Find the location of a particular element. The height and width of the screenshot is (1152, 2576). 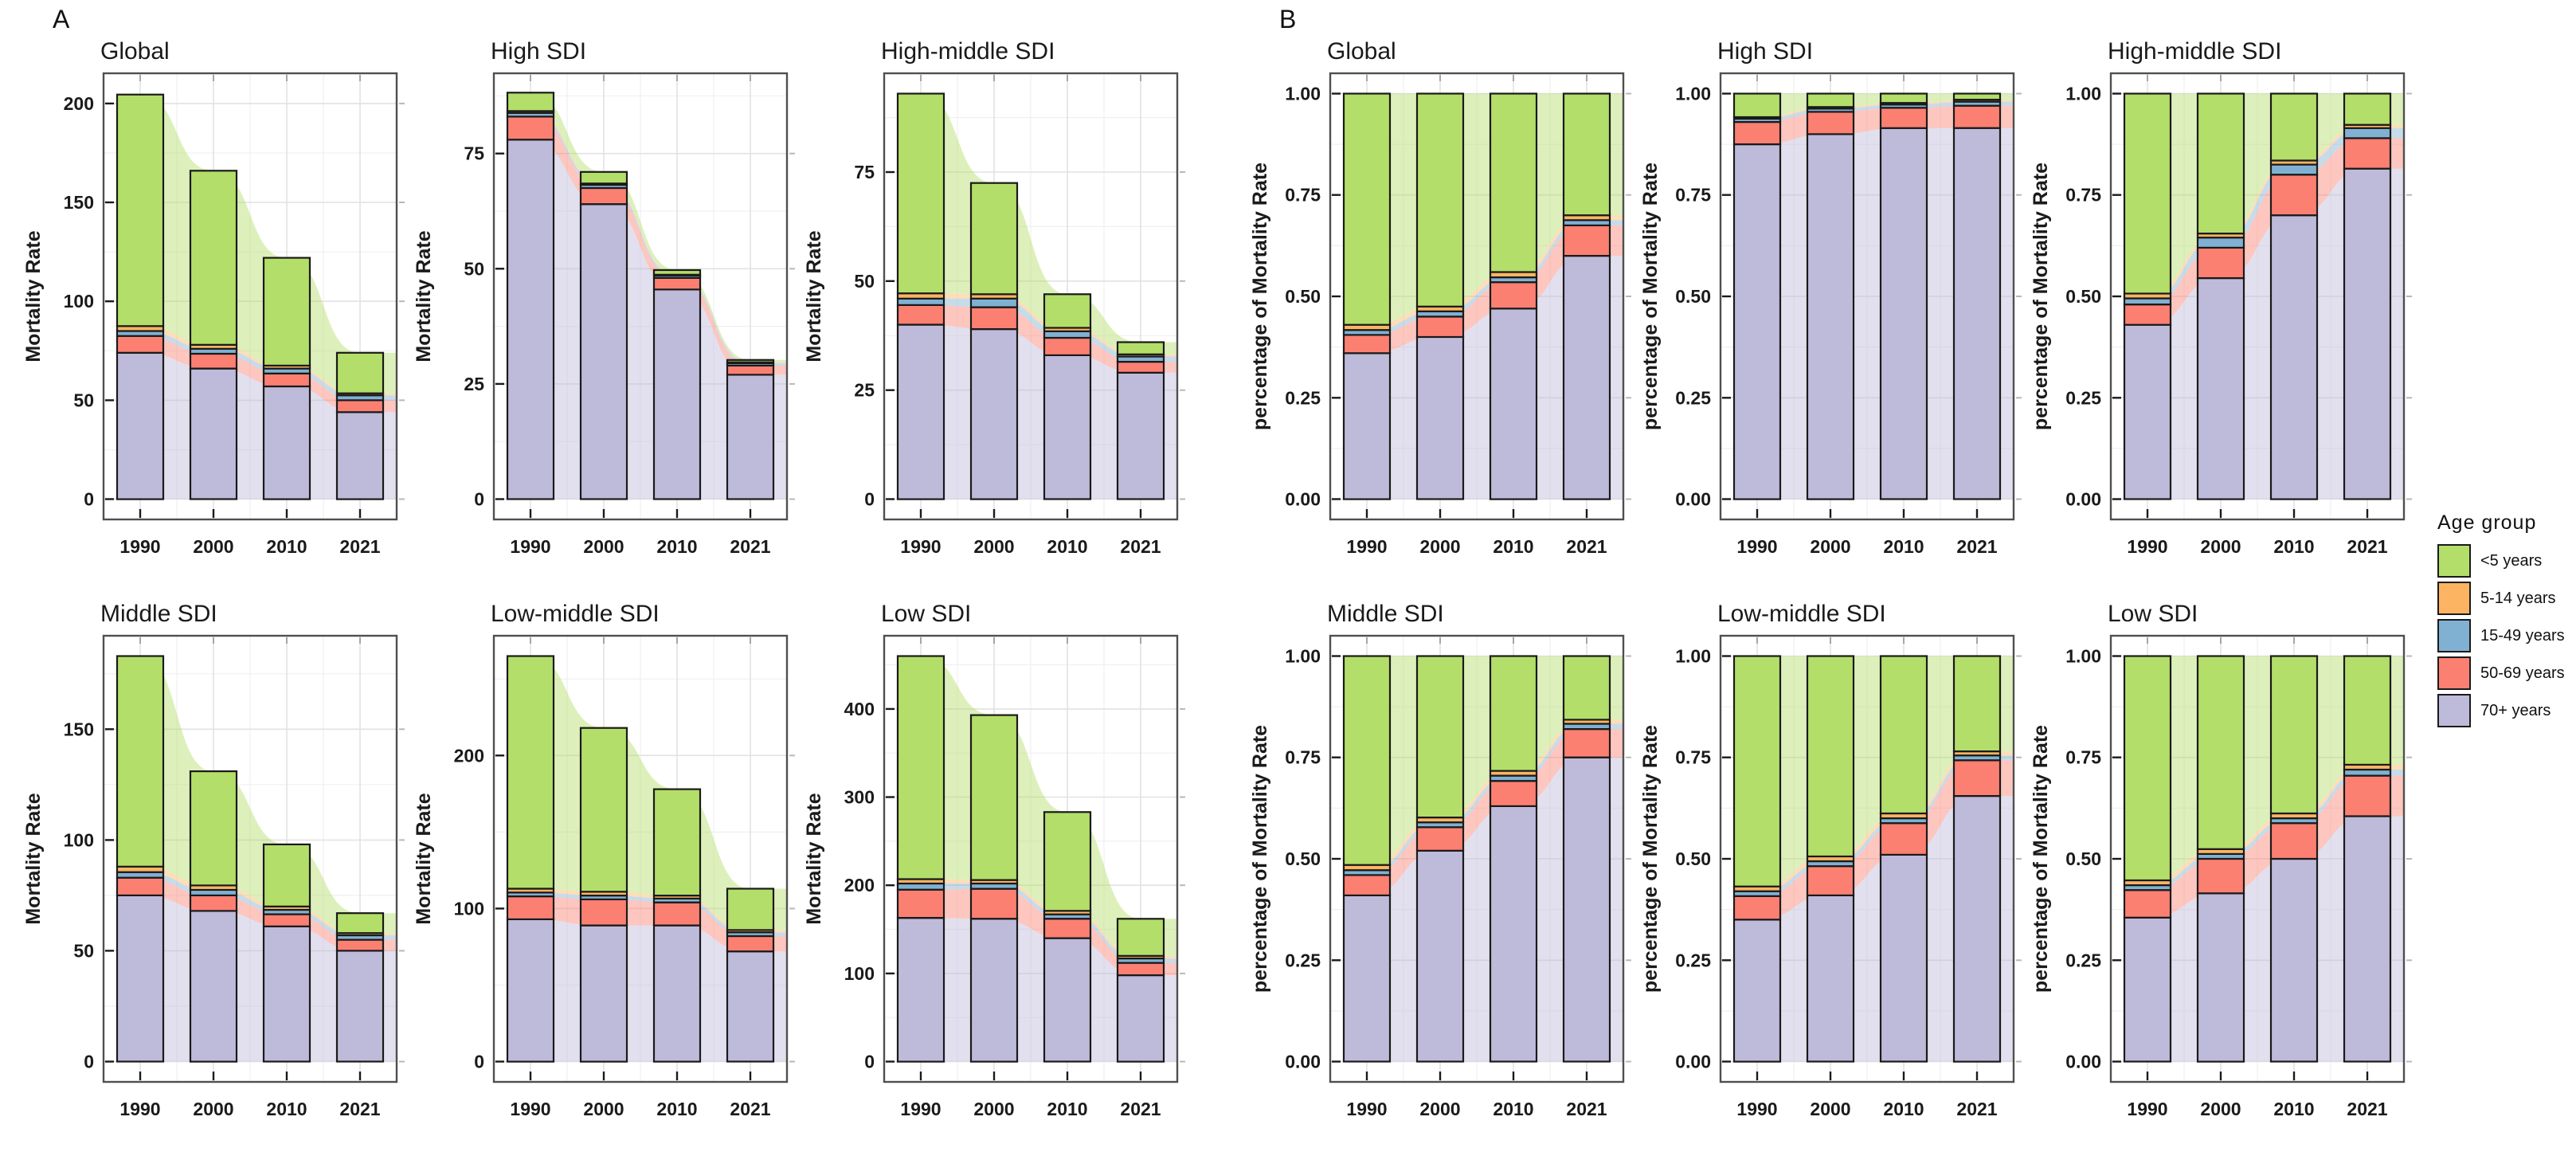

y-tick-label: 0.50 is located at coordinates (1693, 858).